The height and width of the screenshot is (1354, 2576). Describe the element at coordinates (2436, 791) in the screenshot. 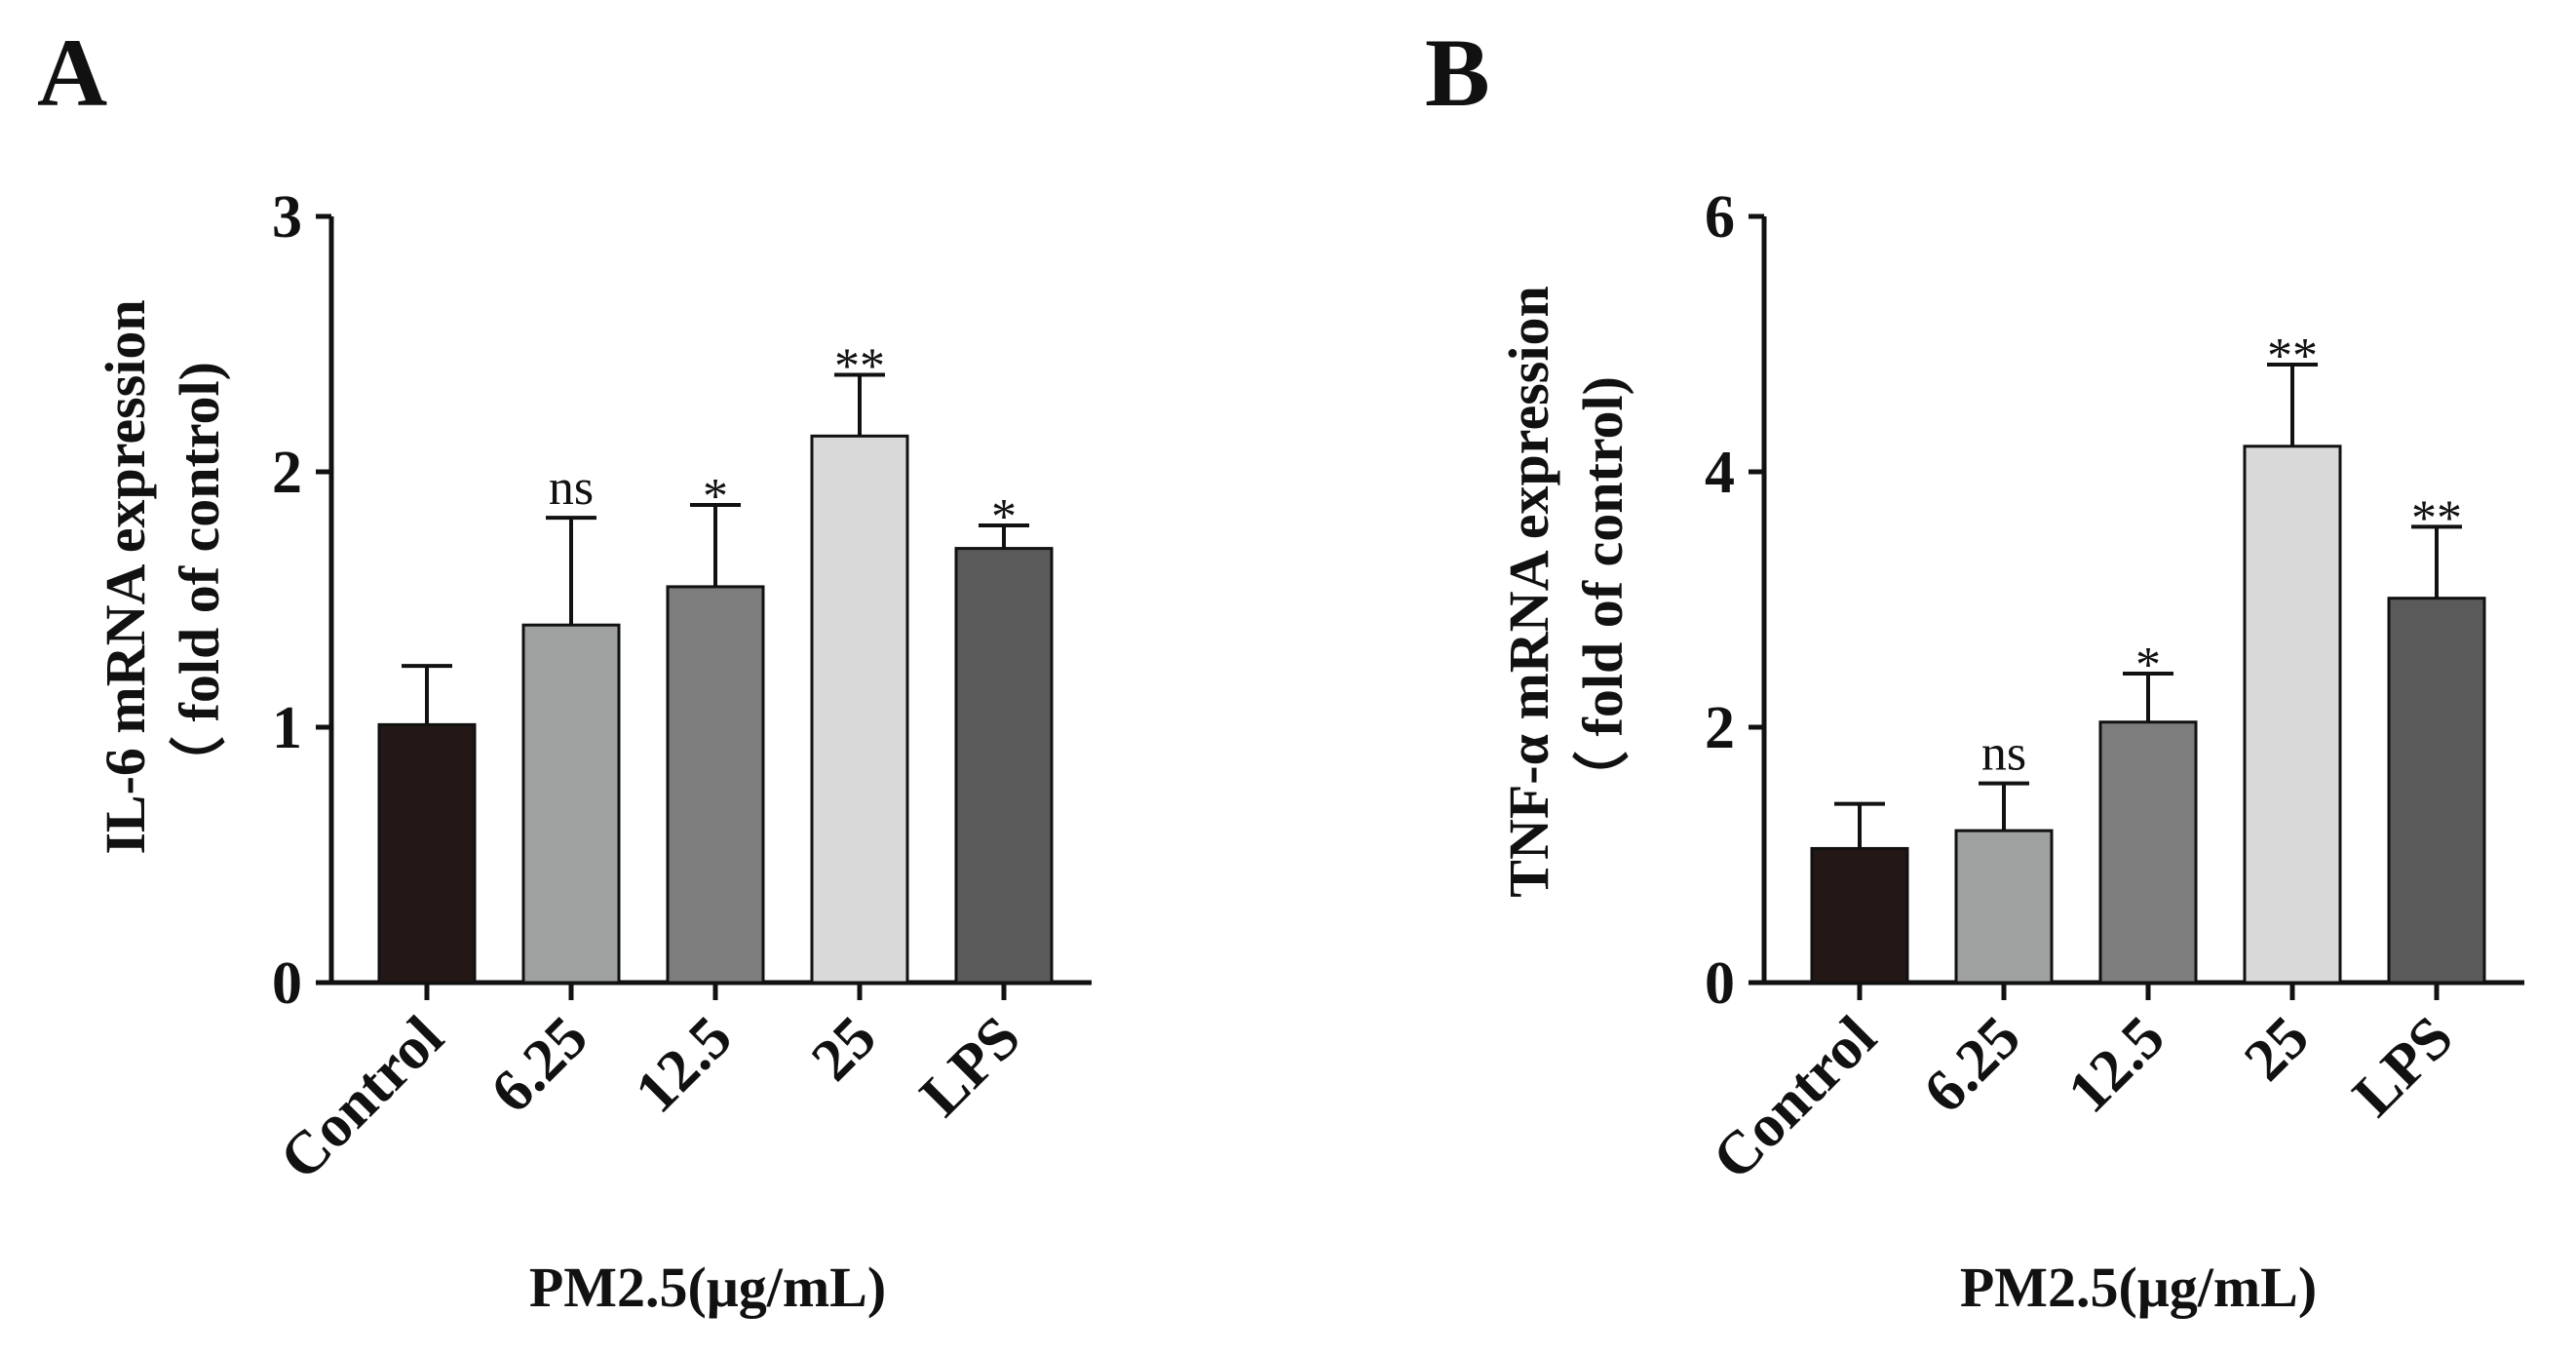

I see `panel-b-bar-lps` at that location.